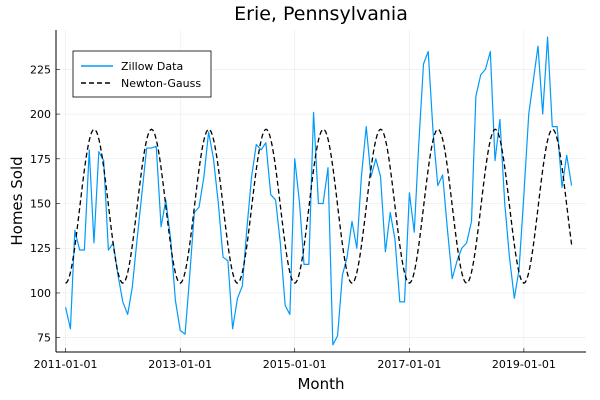  Describe the element at coordinates (409, 364) in the screenshot. I see `x-tick-label: 2017-01-01` at that location.